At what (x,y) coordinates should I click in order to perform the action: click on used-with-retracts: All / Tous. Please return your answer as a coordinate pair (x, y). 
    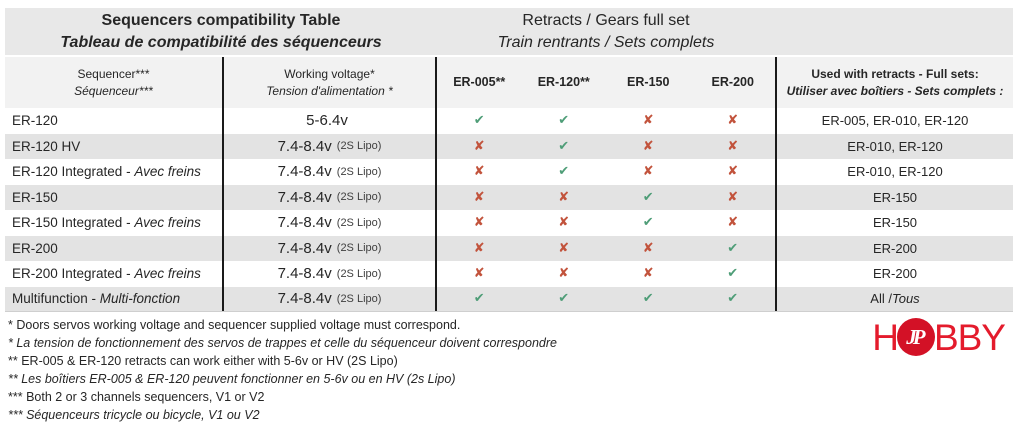
    Looking at the image, I should click on (894, 298).